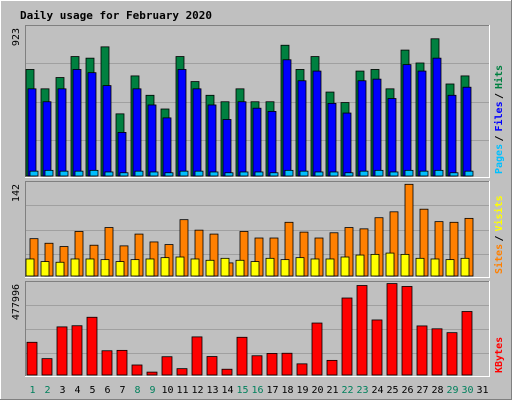 The height and width of the screenshot is (400, 512). Describe the element at coordinates (137, 390) in the screenshot. I see `day-label: 8` at that location.